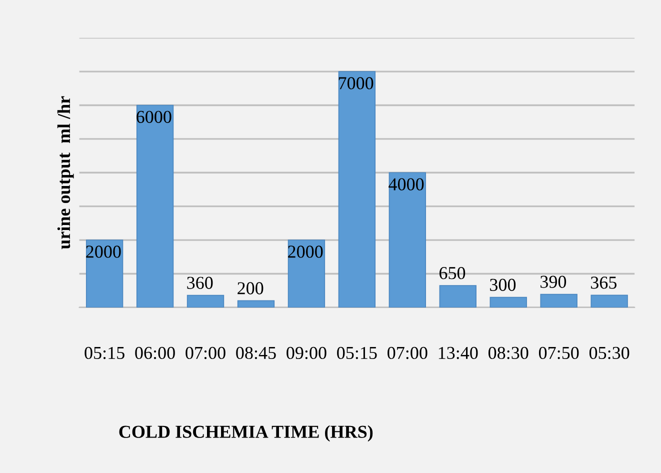  Describe the element at coordinates (155, 353) in the screenshot. I see `x-tick-label: 06:00` at that location.